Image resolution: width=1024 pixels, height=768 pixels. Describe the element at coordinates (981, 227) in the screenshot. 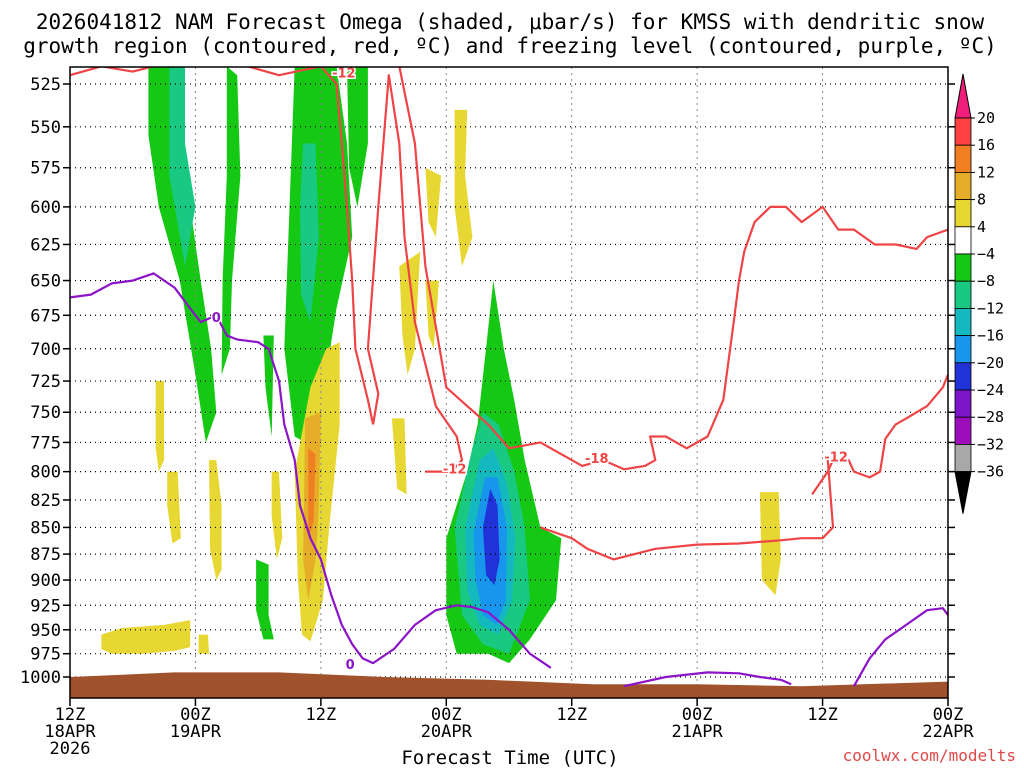

I see `colorbar-label-4: 4` at that location.